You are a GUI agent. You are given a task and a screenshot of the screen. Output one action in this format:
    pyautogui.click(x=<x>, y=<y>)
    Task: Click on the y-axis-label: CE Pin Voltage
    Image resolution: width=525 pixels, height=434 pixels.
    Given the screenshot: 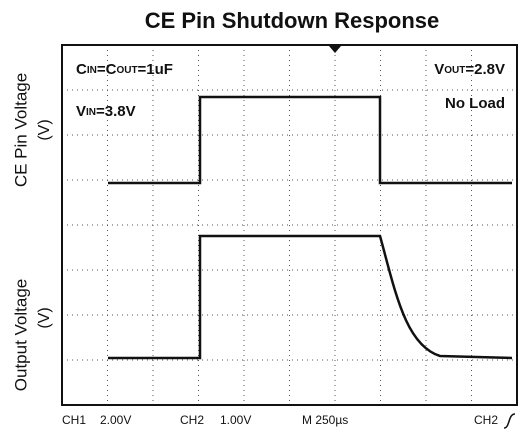 What is the action you would take?
    pyautogui.click(x=20, y=130)
    